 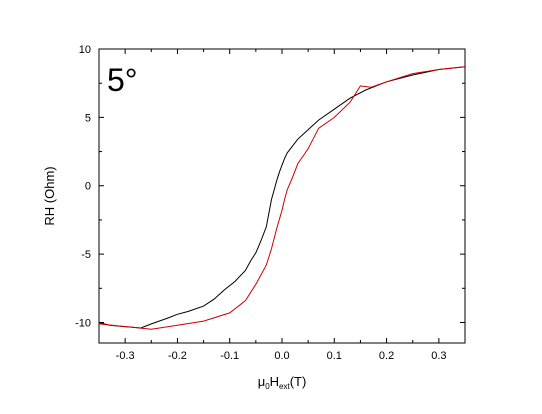 I want to click on x-tick-label: 0.1, so click(x=334, y=356).